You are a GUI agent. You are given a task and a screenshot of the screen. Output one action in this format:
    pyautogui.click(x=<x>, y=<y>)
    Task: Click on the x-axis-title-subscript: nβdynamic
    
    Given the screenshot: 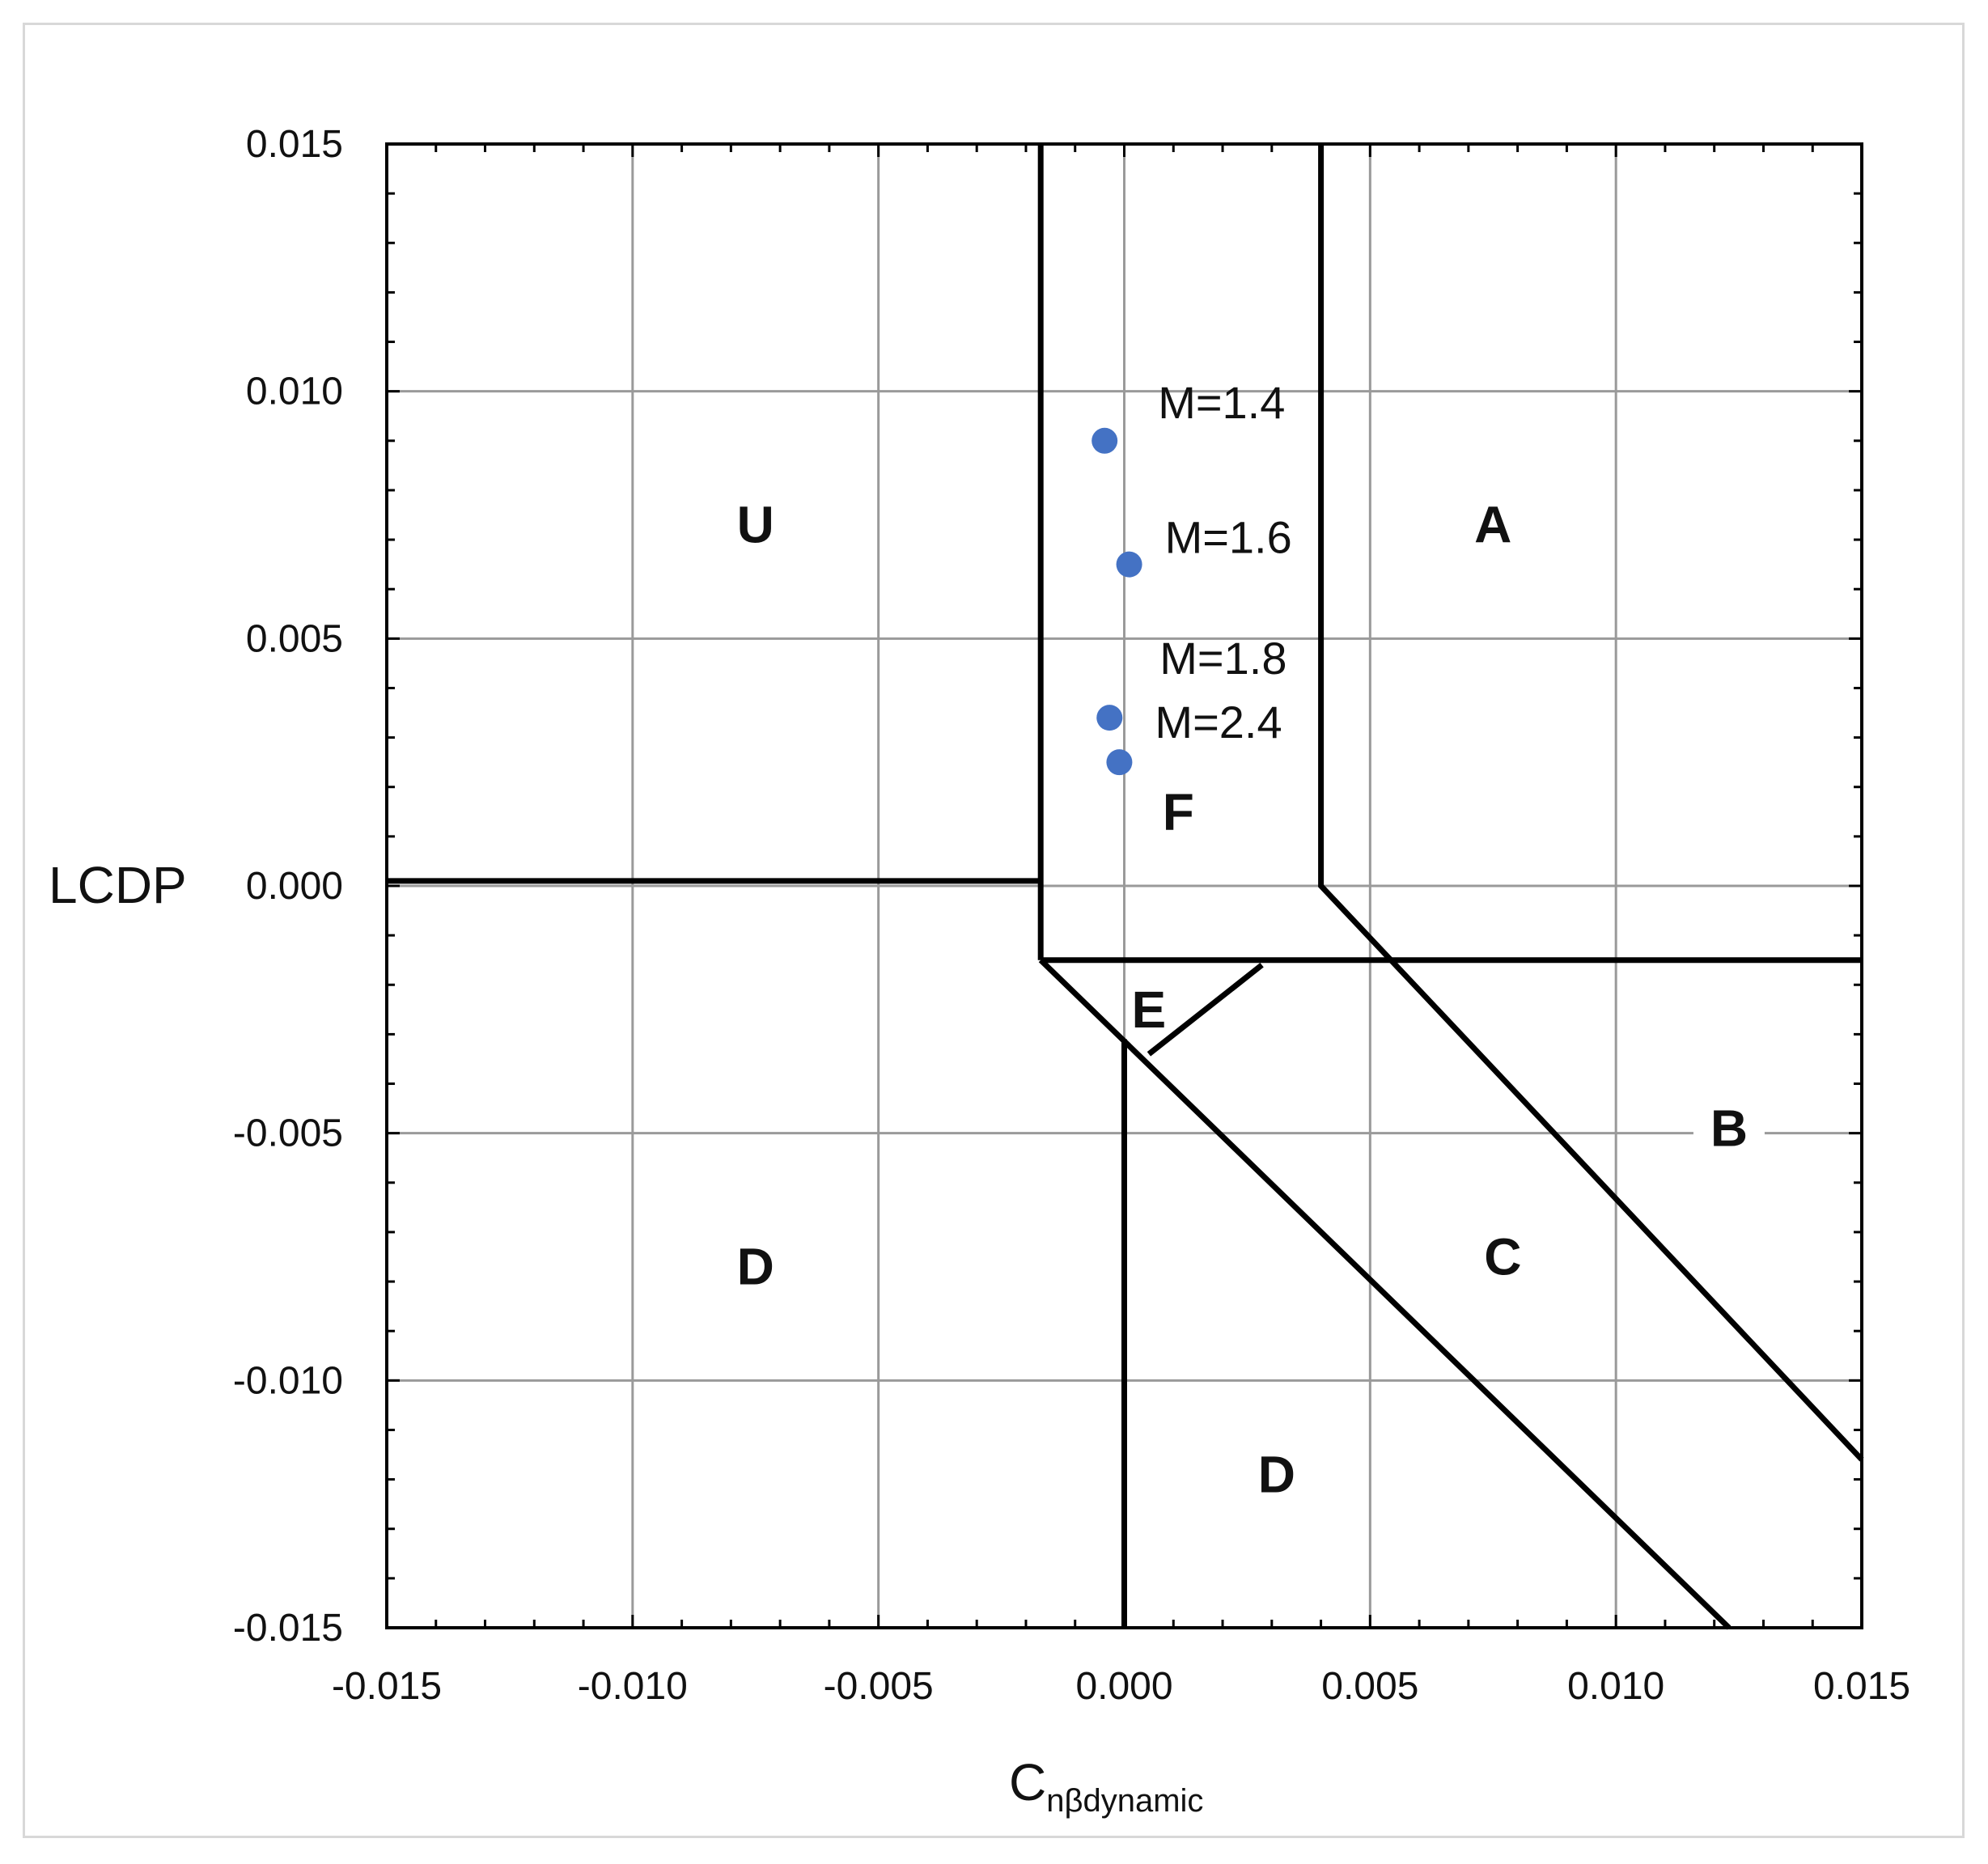 What is the action you would take?
    pyautogui.click(x=1125, y=1801)
    